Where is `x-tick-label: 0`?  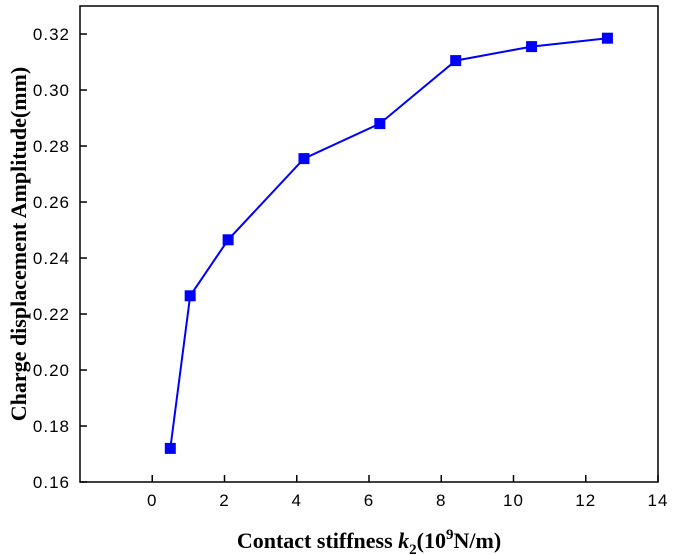
x-tick-label: 0 is located at coordinates (152, 500).